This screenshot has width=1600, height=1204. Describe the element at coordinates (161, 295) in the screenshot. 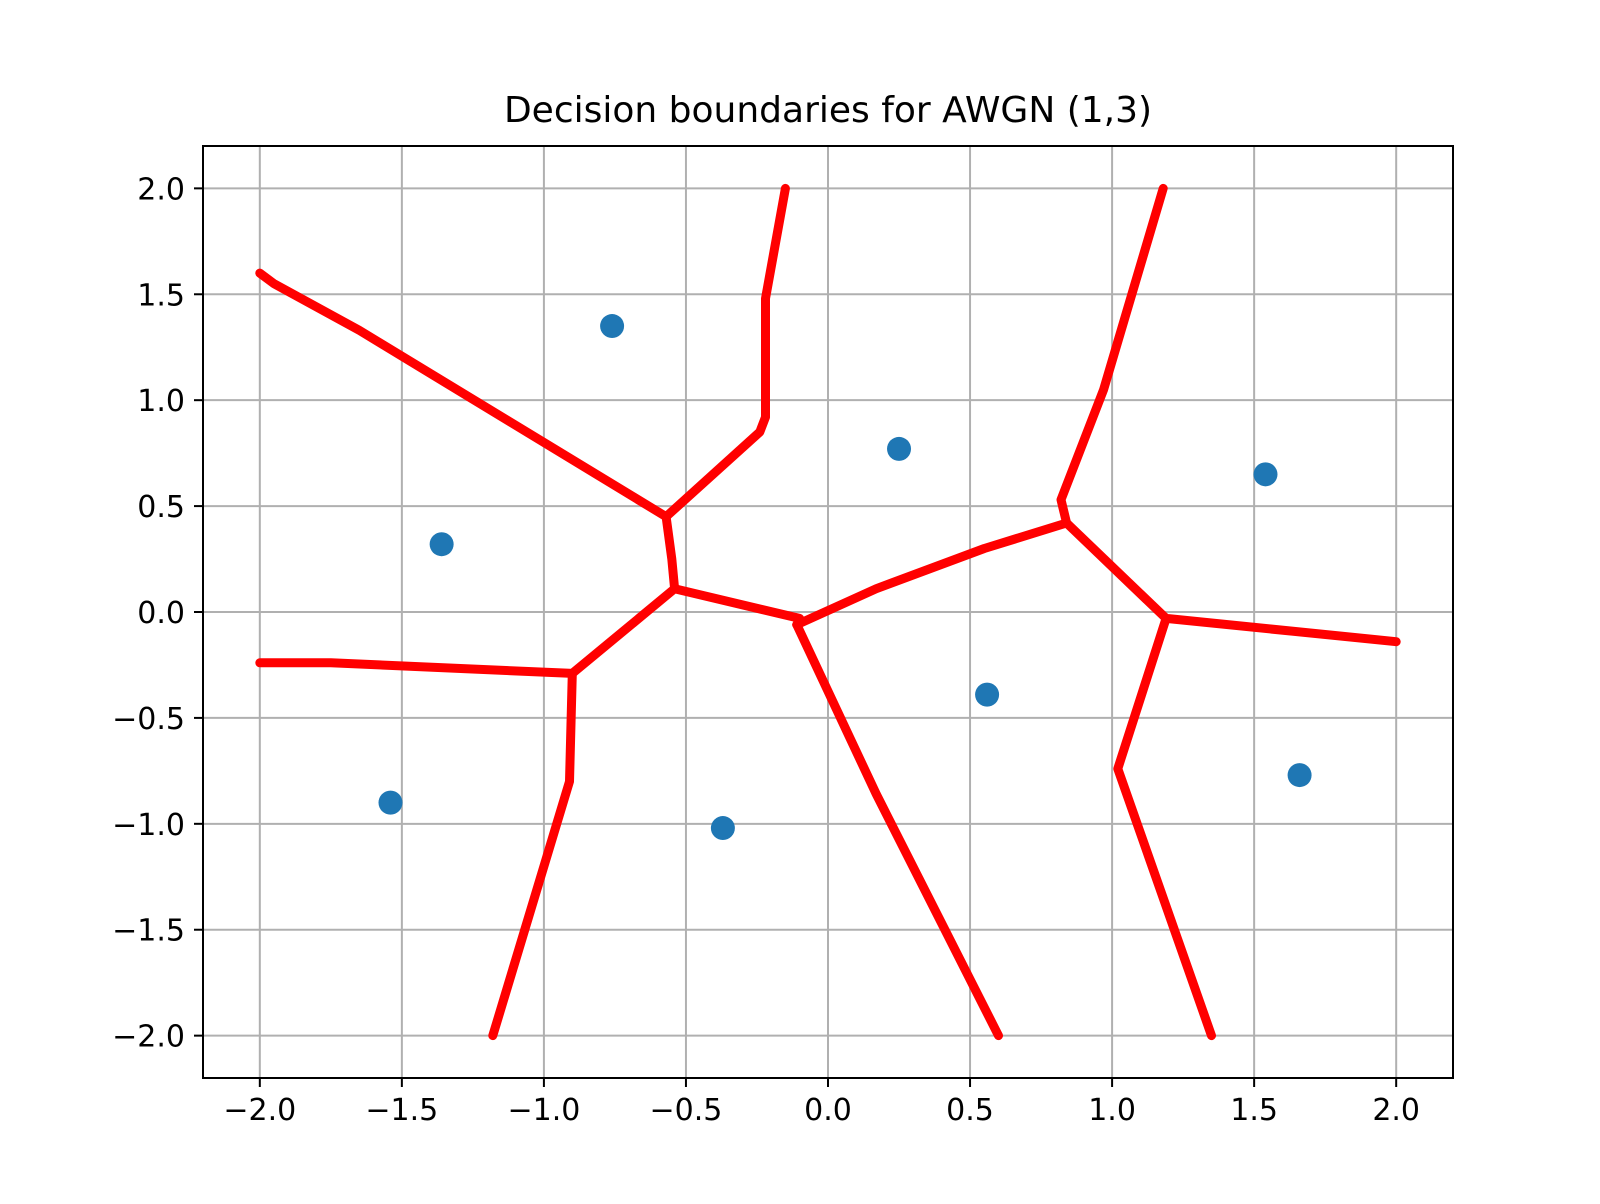

I see `y-tick-label: 1.5` at that location.